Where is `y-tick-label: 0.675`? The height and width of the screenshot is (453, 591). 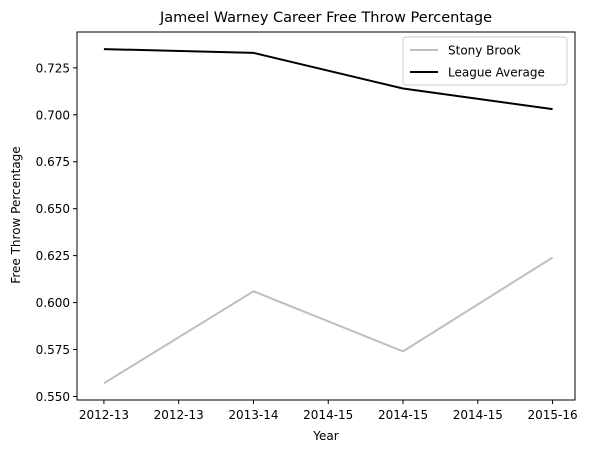 y-tick-label: 0.675 is located at coordinates (53, 162).